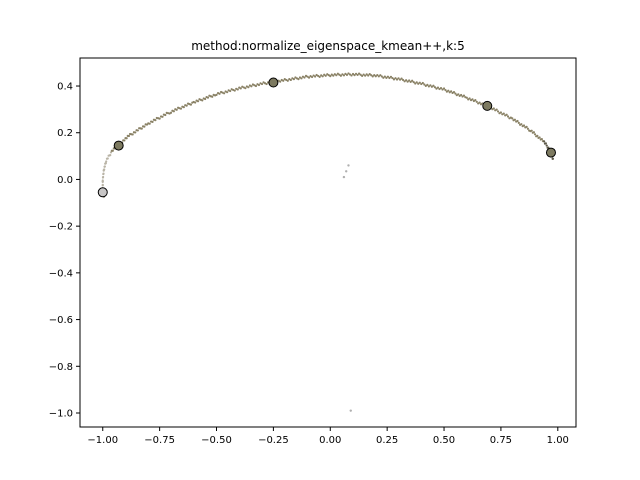 The width and height of the screenshot is (640, 480). I want to click on y-tick-label: 0.2, so click(65, 133).